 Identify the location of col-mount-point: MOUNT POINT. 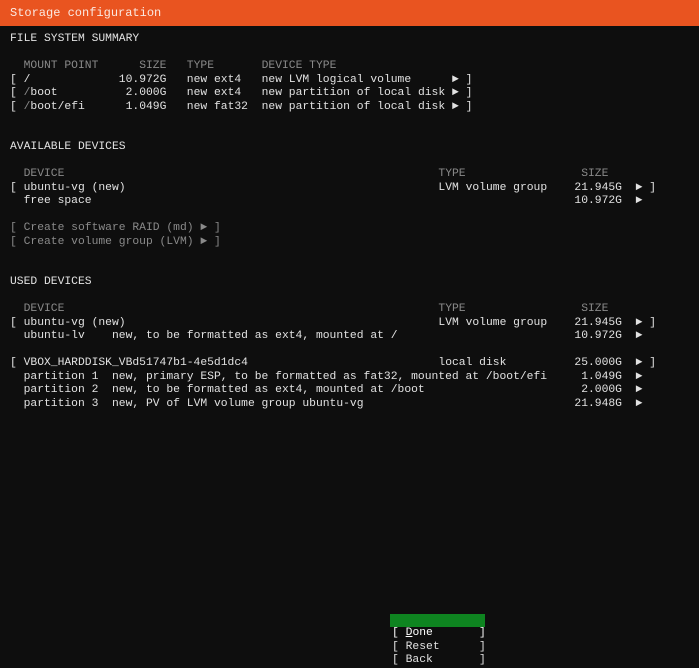
(61, 66).